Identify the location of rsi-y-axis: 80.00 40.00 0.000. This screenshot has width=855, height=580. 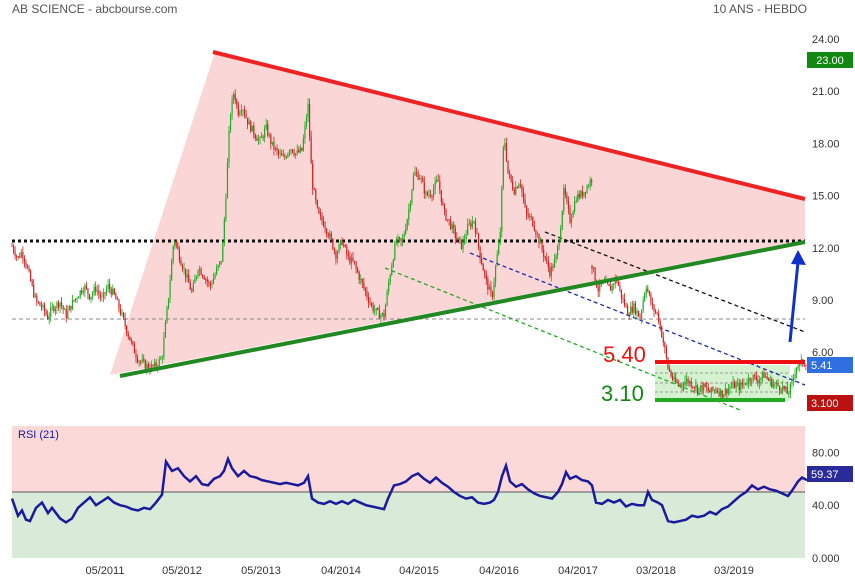
(826, 506).